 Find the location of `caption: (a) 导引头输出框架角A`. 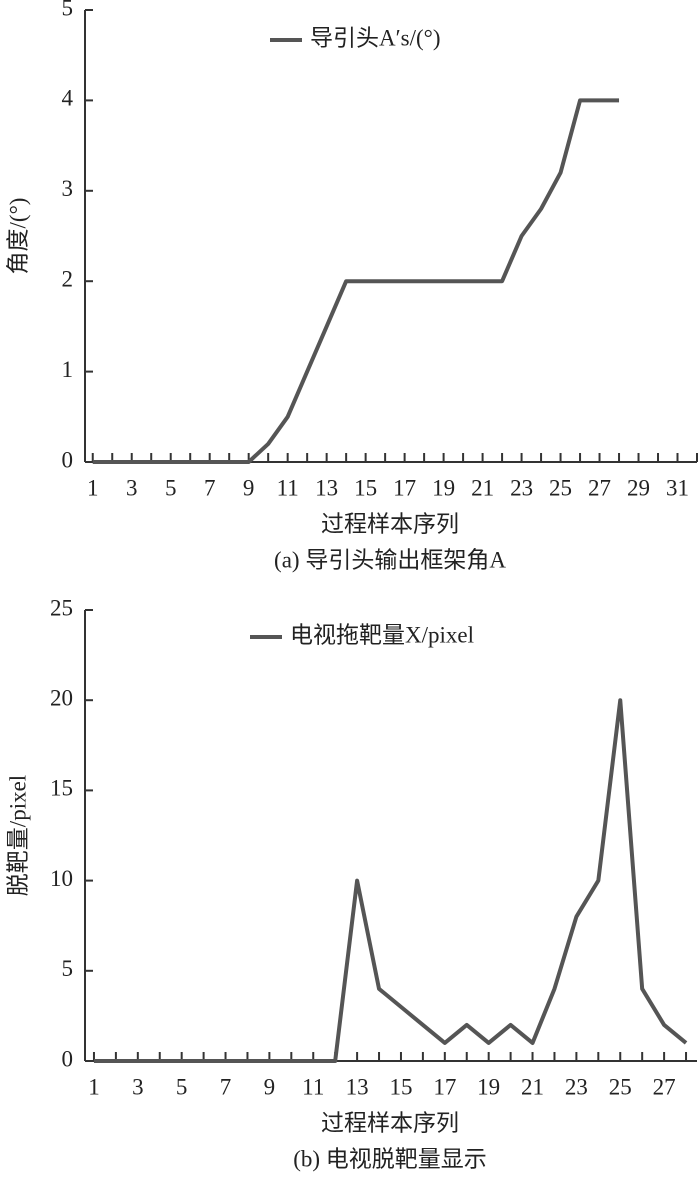

caption: (a) 导引头输出框架角A is located at coordinates (390, 559).